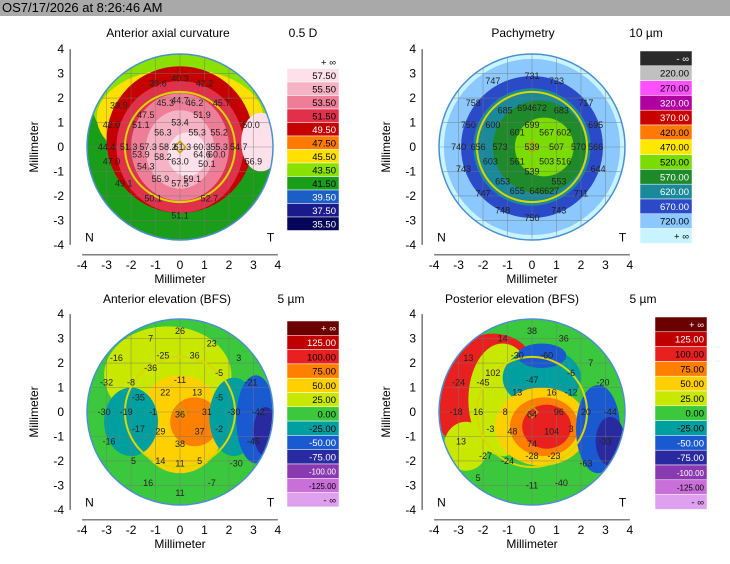 The image size is (730, 564). Describe the element at coordinates (160, 432) in the screenshot. I see `map-value: 29` at that location.